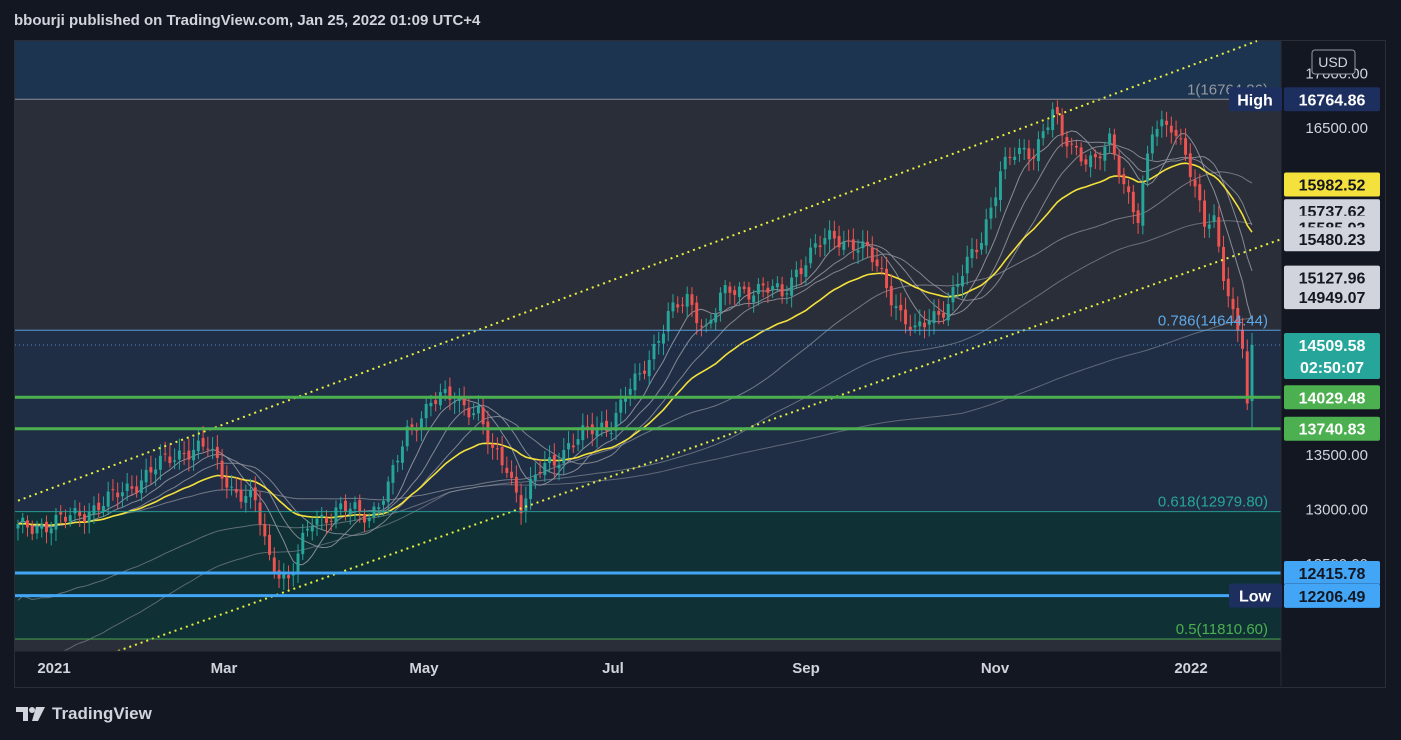 The height and width of the screenshot is (740, 1401). I want to click on price-label-value: 15480.23, so click(1332, 240).